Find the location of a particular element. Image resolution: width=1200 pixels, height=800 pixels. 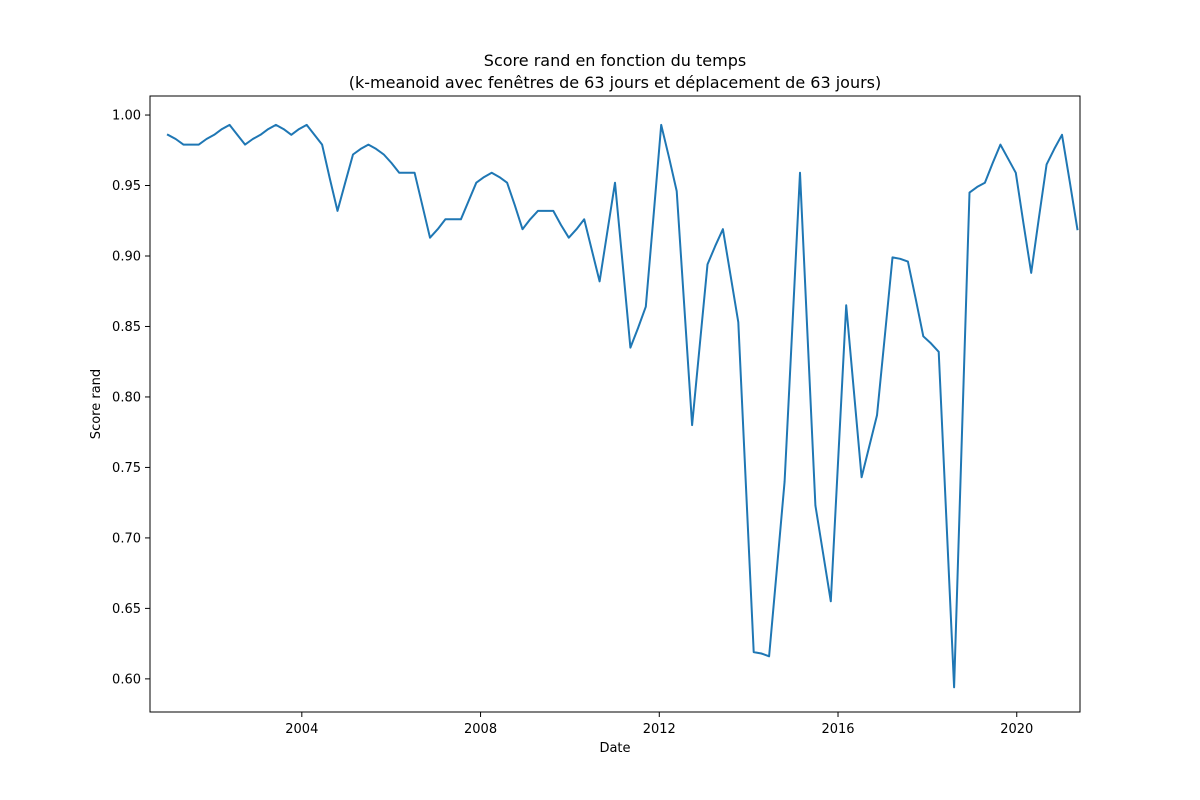

x-axis-ticks: 2004 2008 2012 2016 2020 is located at coordinates (659, 724).